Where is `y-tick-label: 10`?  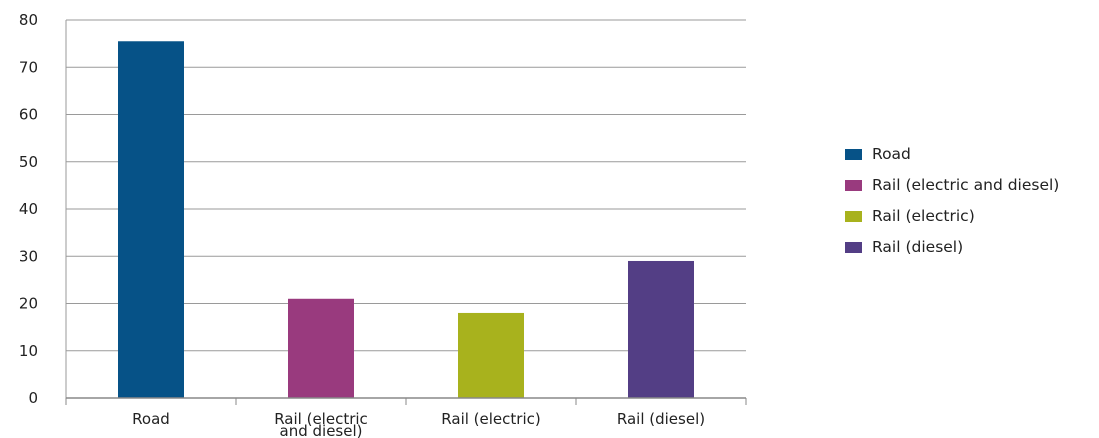 y-tick-label: 10 is located at coordinates (28, 351).